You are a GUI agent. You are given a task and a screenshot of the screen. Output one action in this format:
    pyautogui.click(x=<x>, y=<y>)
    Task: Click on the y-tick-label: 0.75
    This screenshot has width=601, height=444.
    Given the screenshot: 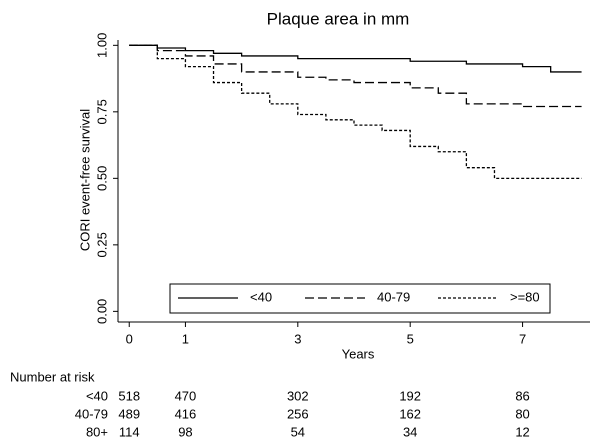 What is the action you would take?
    pyautogui.click(x=101, y=111)
    